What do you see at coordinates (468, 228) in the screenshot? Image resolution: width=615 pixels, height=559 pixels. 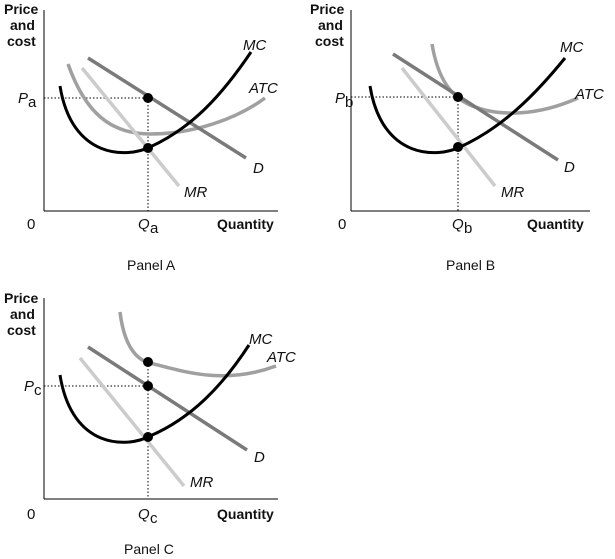 I see `quantity-subscript: b` at bounding box center [468, 228].